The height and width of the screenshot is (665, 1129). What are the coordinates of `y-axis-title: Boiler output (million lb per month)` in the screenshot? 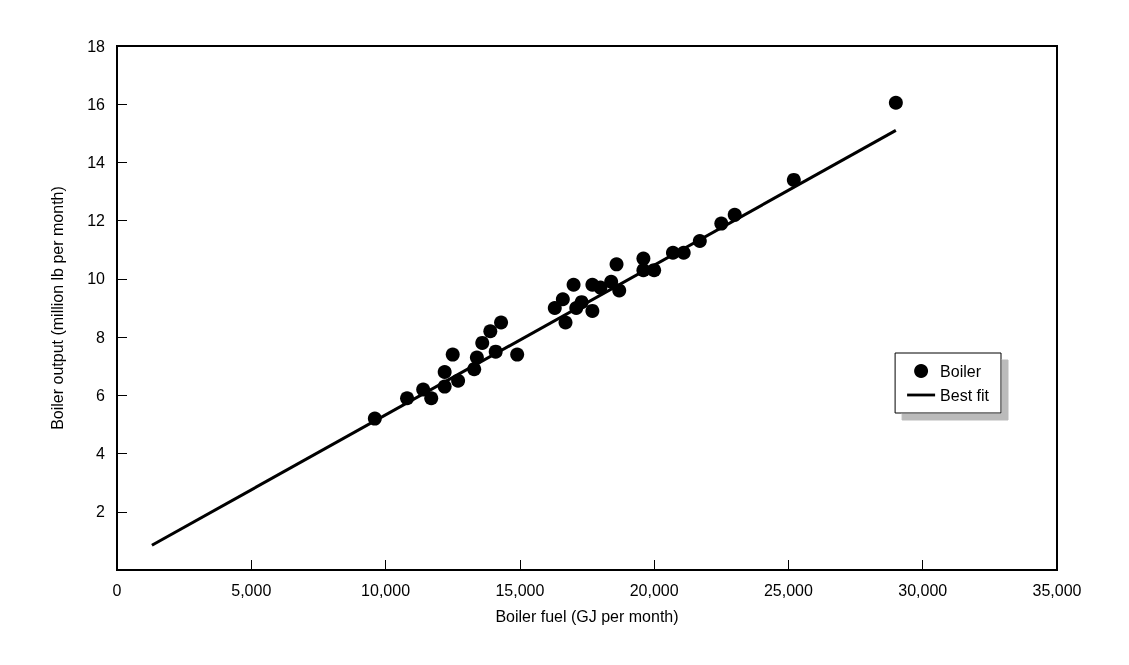 It's located at (57, 308).